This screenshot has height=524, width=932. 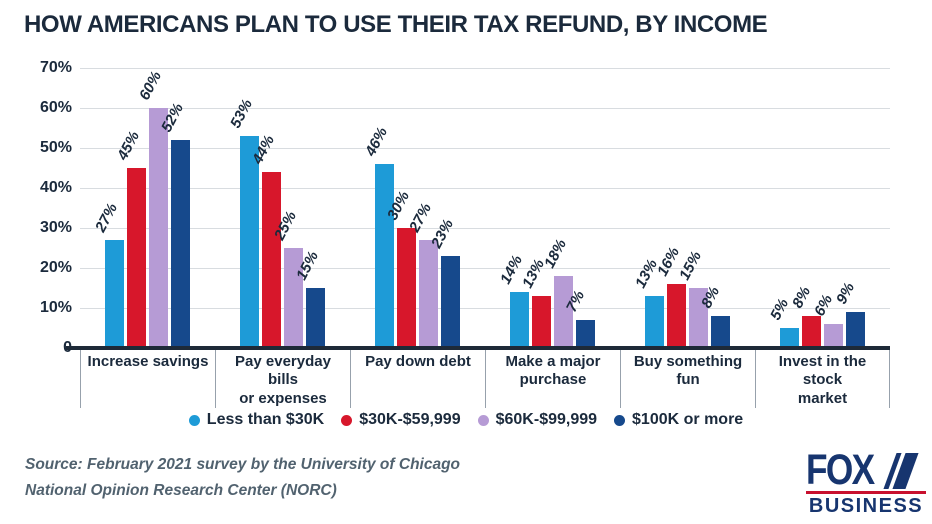 I want to click on category-label: Invest in the stock market, so click(x=822, y=379).